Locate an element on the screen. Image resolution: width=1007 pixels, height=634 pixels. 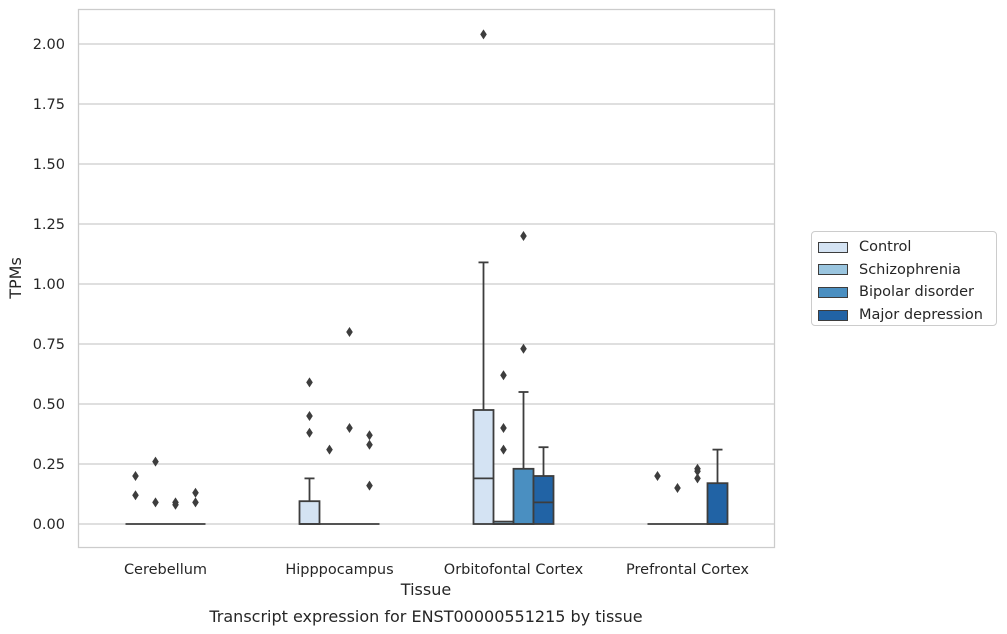
x-axis-label: Tissue is located at coordinates (425, 589).